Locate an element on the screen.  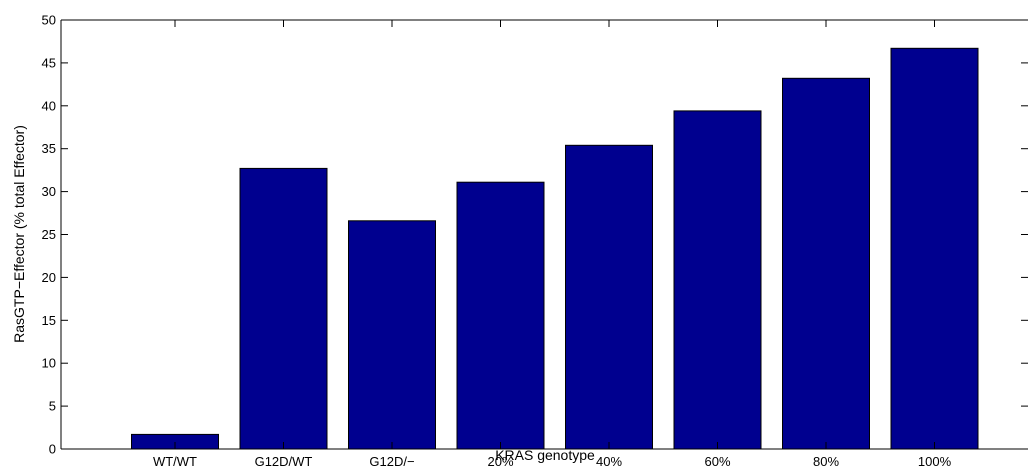
y-tick-label: 15 is located at coordinates (49, 320).